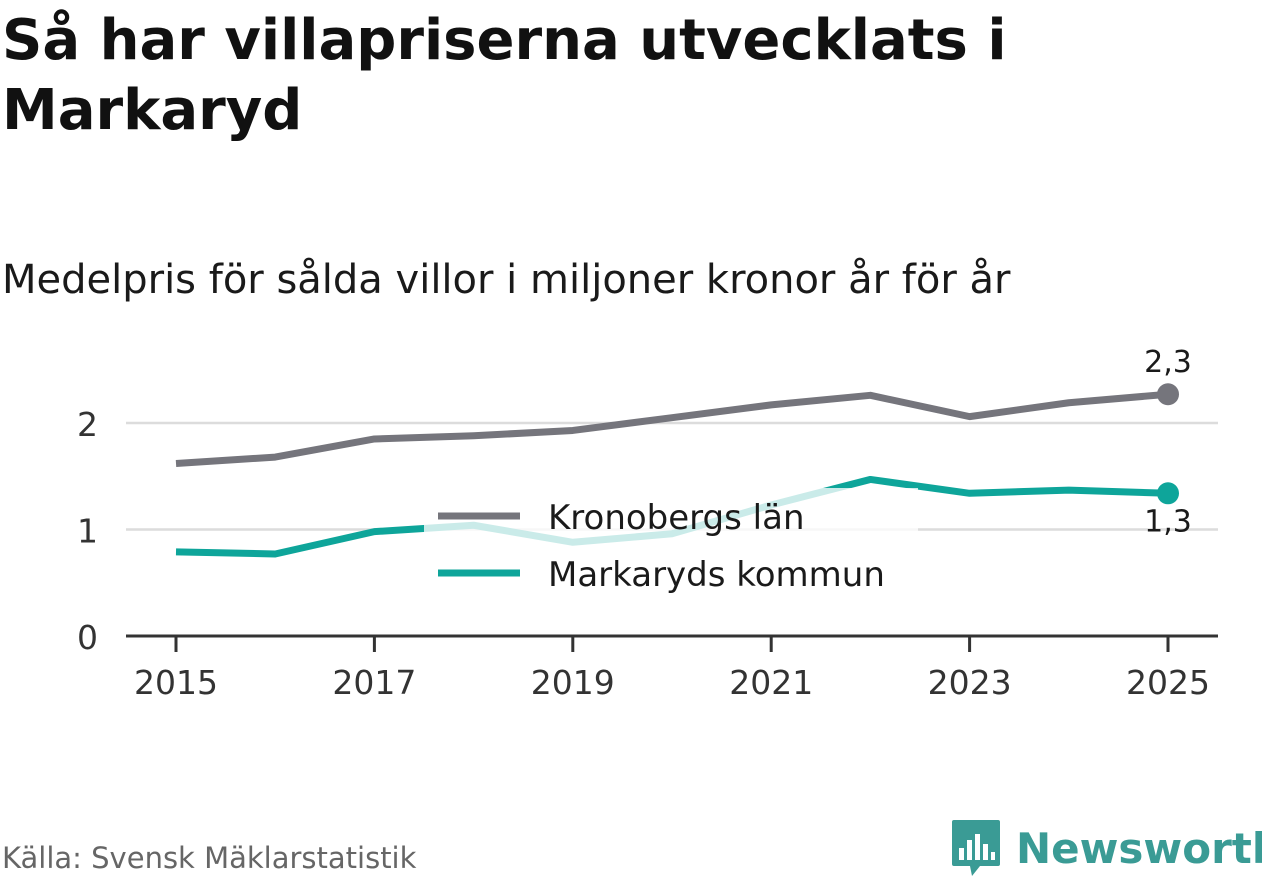 The image size is (1262, 880). What do you see at coordinates (1139, 848) in the screenshot?
I see `brand-name: Newsworthy` at bounding box center [1139, 848].